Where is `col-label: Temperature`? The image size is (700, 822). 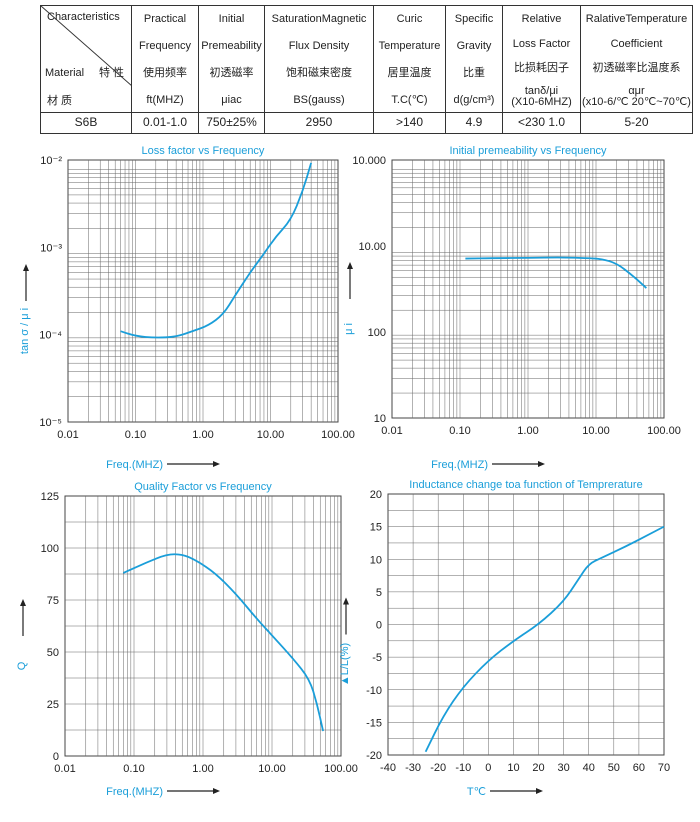 col-label: Temperature is located at coordinates (409, 45).